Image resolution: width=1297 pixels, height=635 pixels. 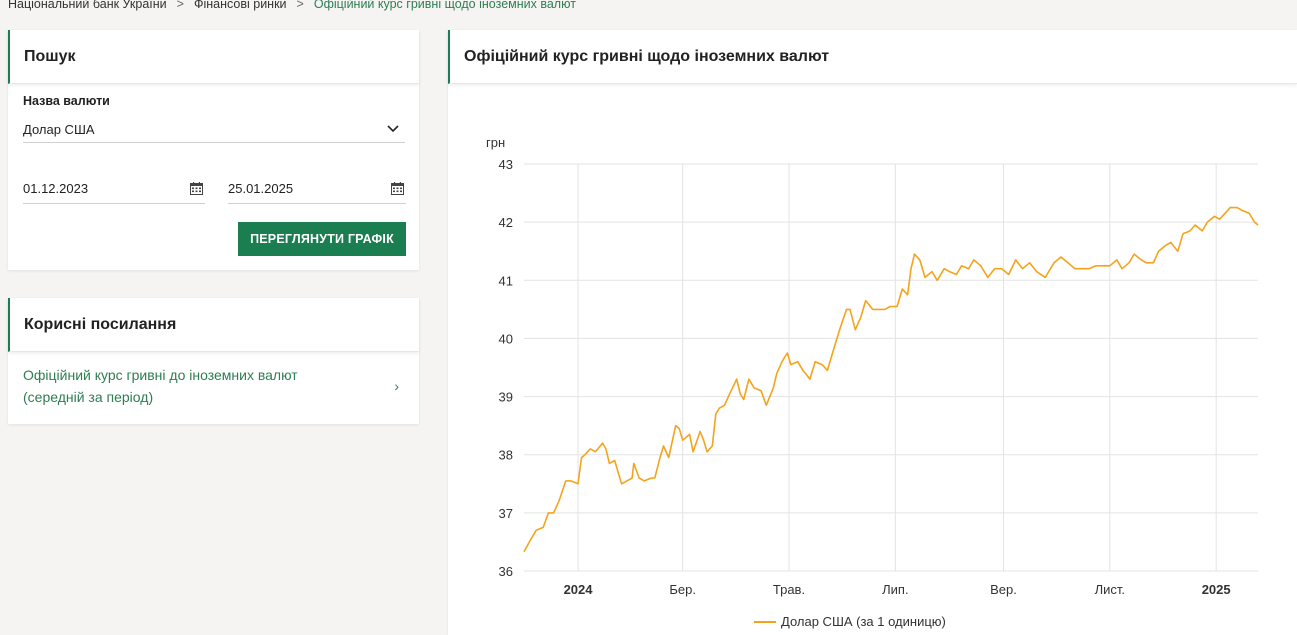 What do you see at coordinates (213, 325) in the screenshot?
I see `useful-links-title: Корисні посилання` at bounding box center [213, 325].